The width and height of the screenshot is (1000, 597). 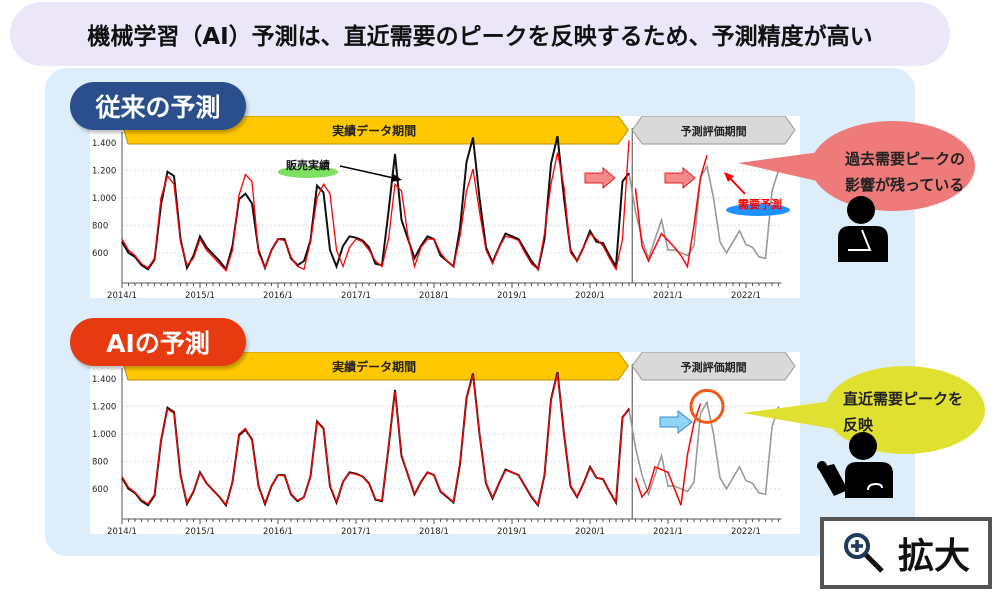 I want to click on zoom-in-icon, so click(x=863, y=553).